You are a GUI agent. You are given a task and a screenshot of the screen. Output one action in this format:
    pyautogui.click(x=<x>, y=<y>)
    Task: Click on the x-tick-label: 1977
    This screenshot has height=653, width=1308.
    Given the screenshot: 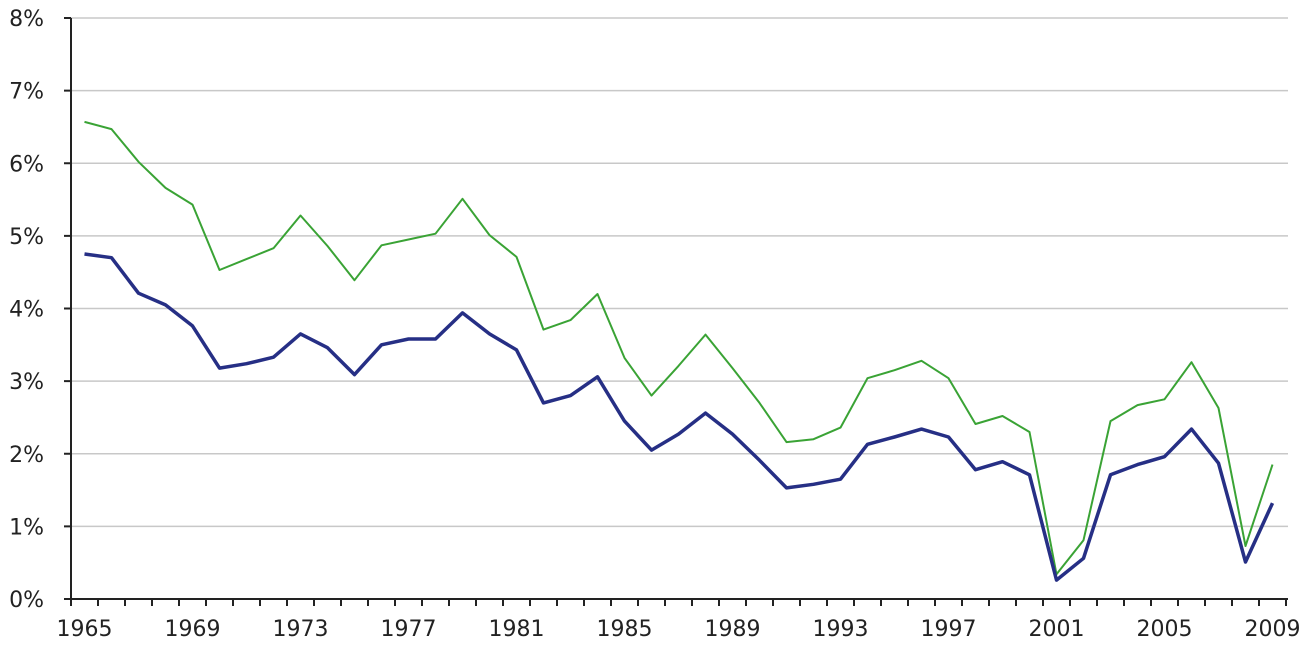 What is the action you would take?
    pyautogui.click(x=409, y=629)
    